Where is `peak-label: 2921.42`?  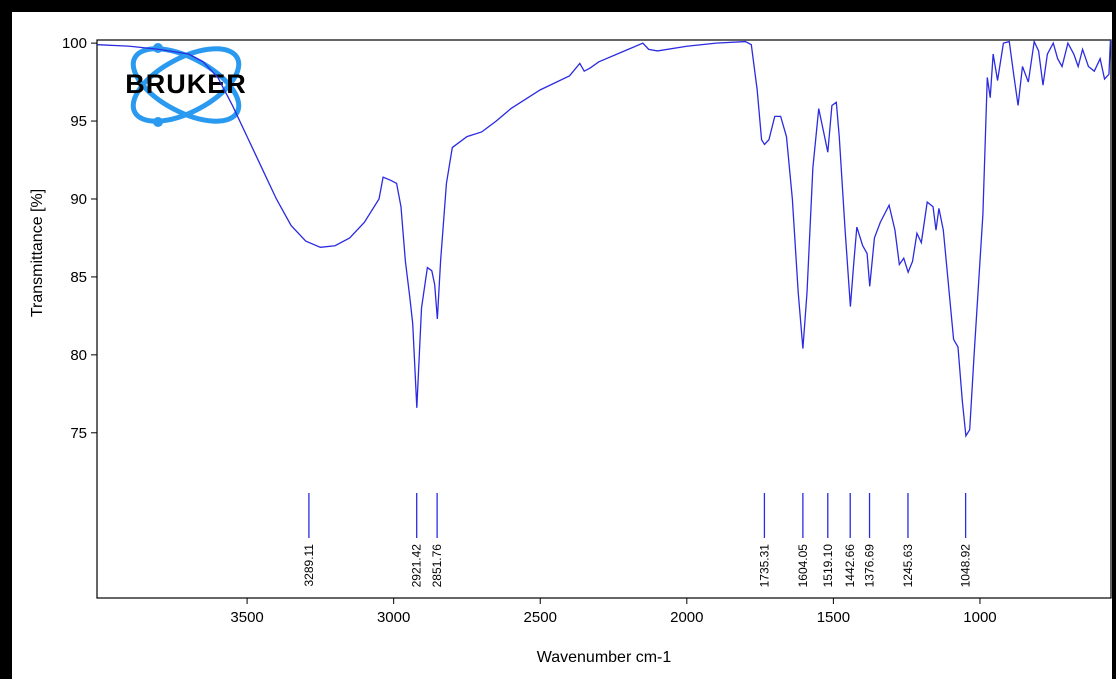 peak-label: 2921.42 is located at coordinates (417, 566).